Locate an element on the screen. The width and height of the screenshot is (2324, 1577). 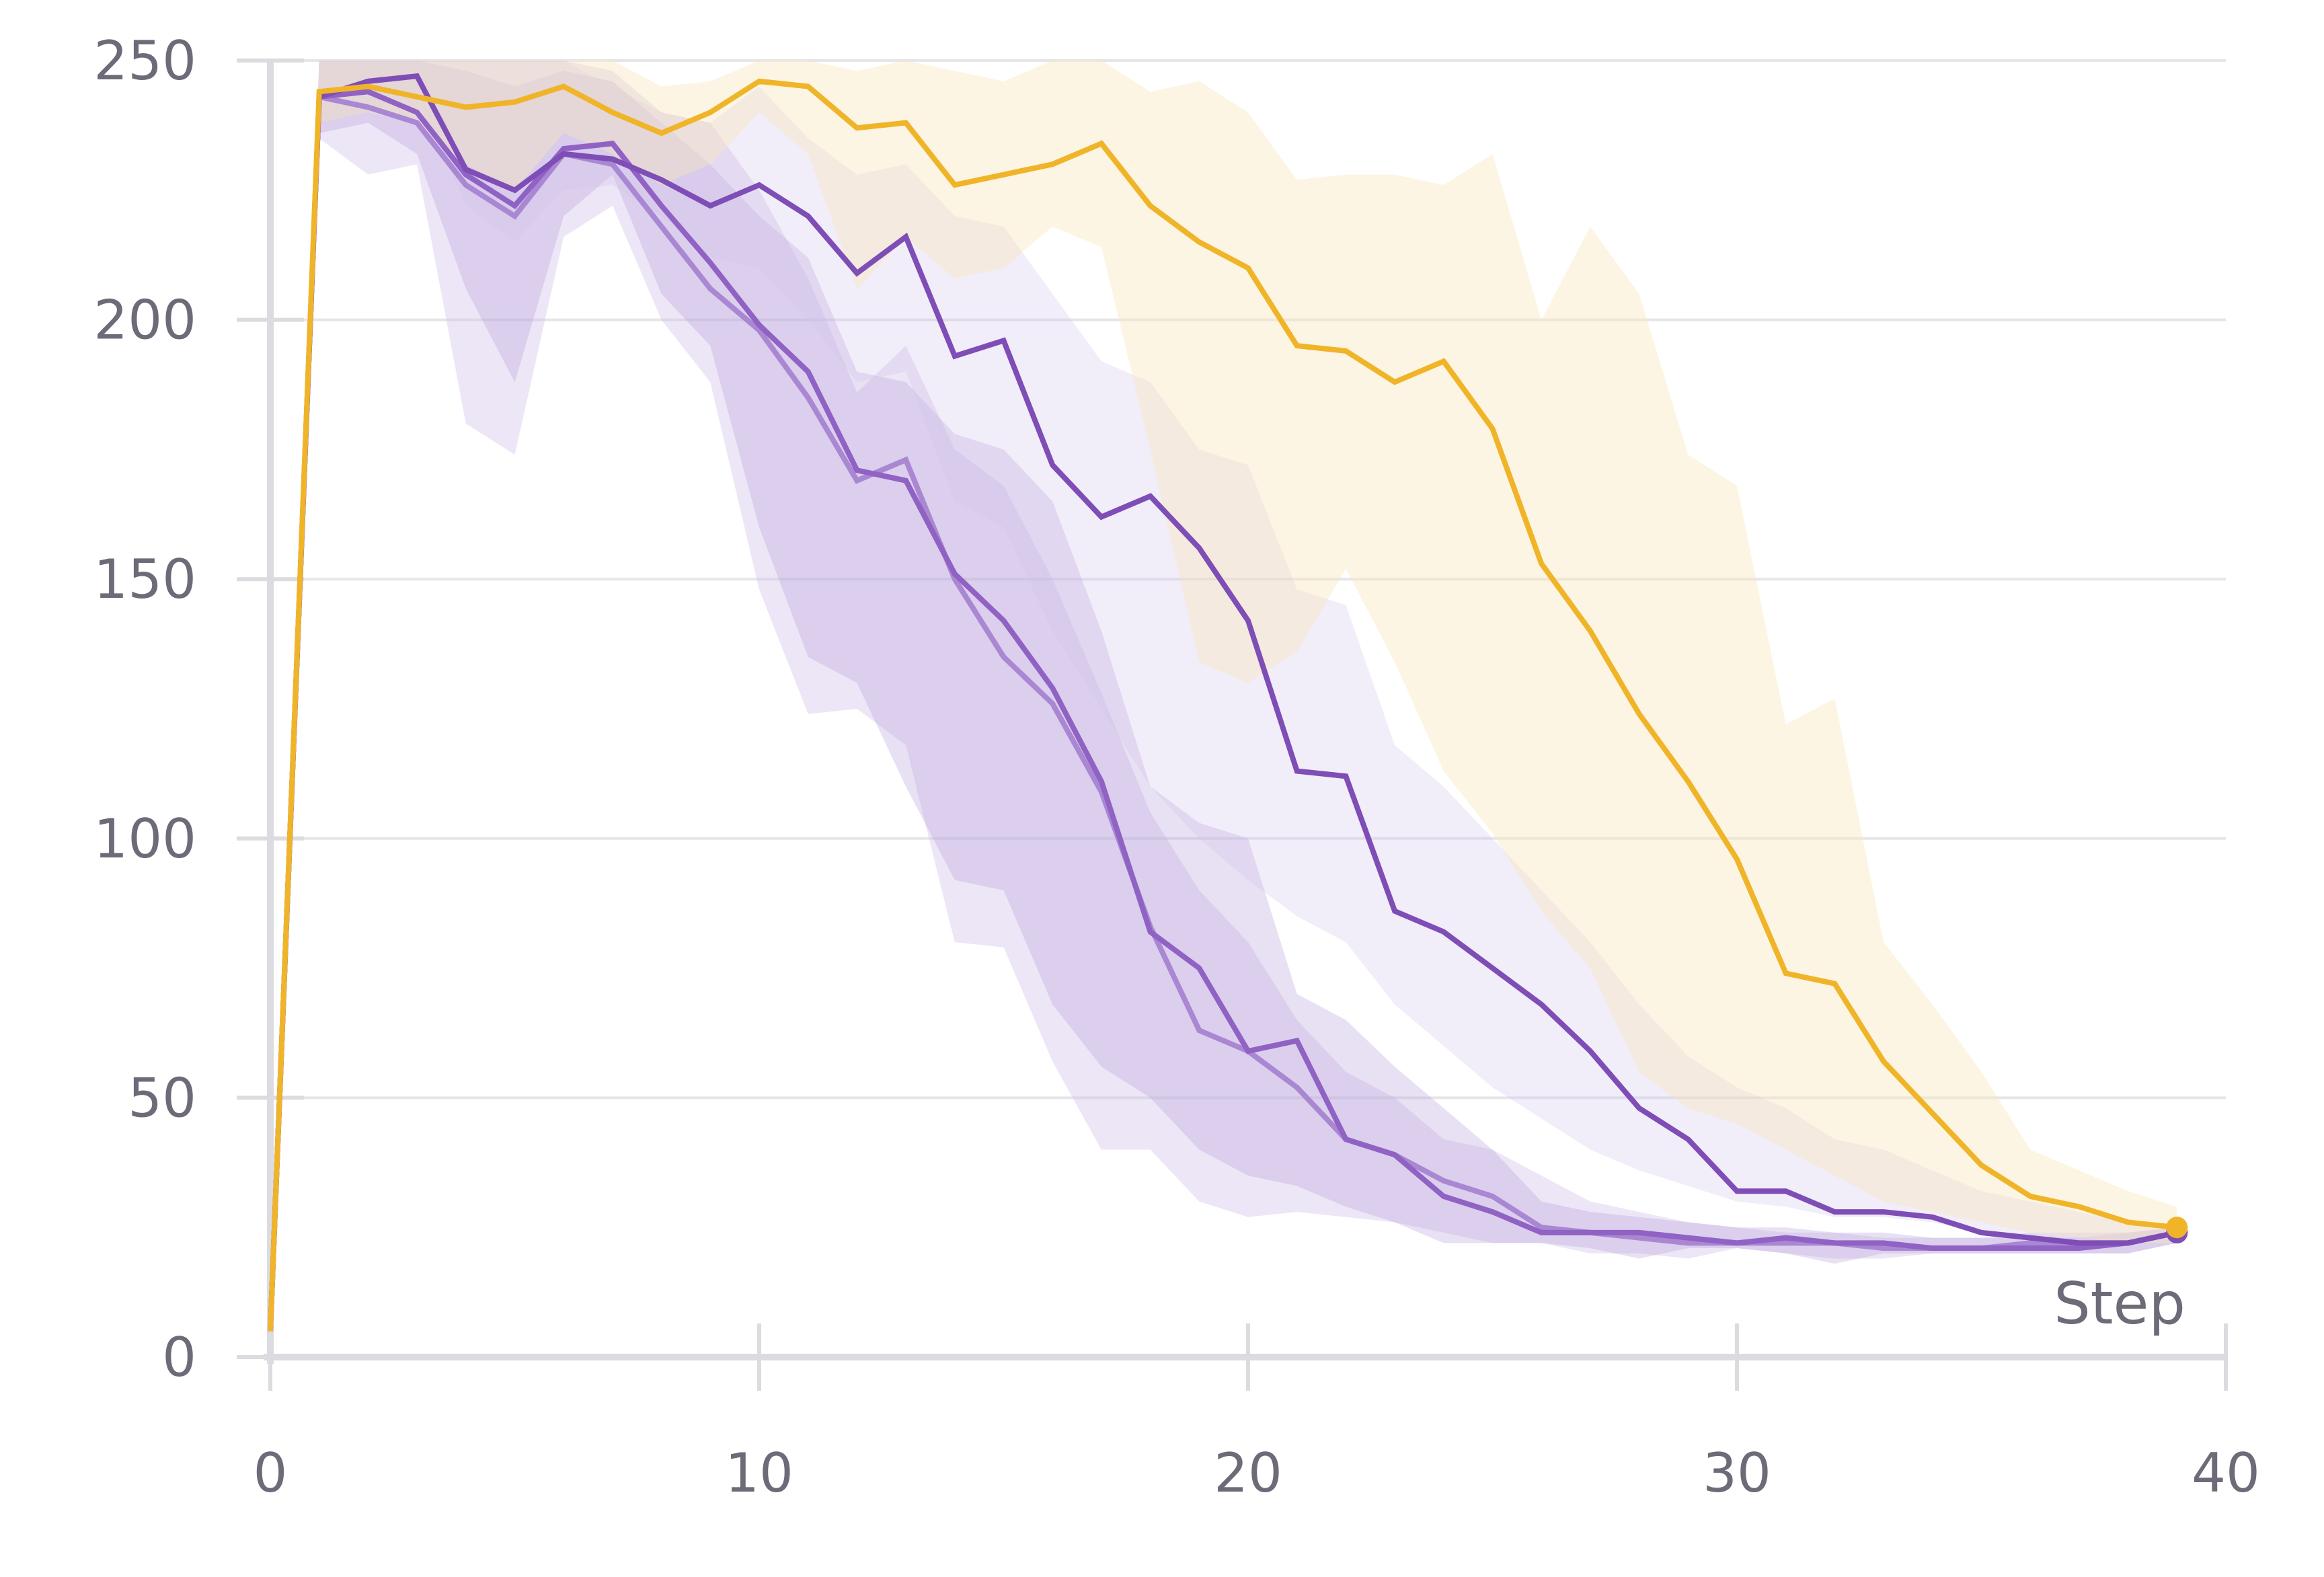
x-tick-label-40: 40 is located at coordinates (2226, 1473).